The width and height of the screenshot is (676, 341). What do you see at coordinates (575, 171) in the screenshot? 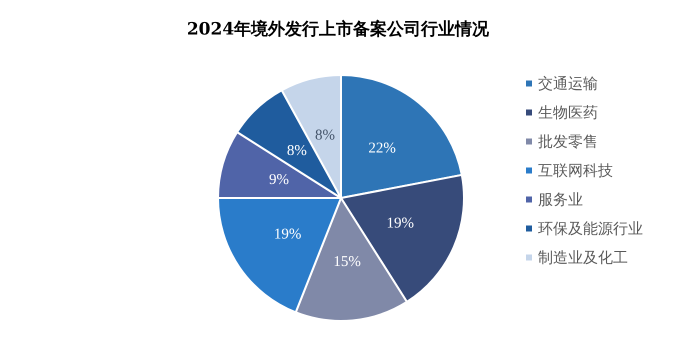
I see `legend-label: 互联网科技` at bounding box center [575, 171].